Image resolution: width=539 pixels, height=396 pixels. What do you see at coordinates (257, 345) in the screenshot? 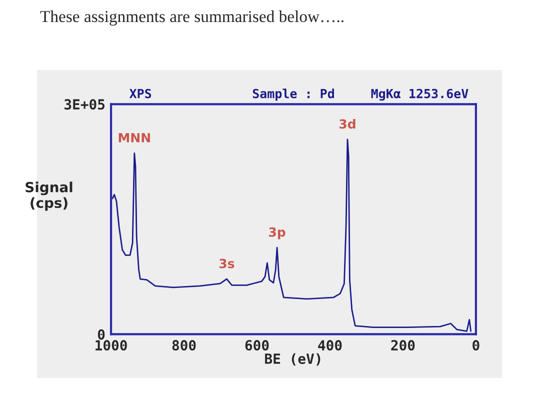
I see `x-tick-label: 600` at bounding box center [257, 345].